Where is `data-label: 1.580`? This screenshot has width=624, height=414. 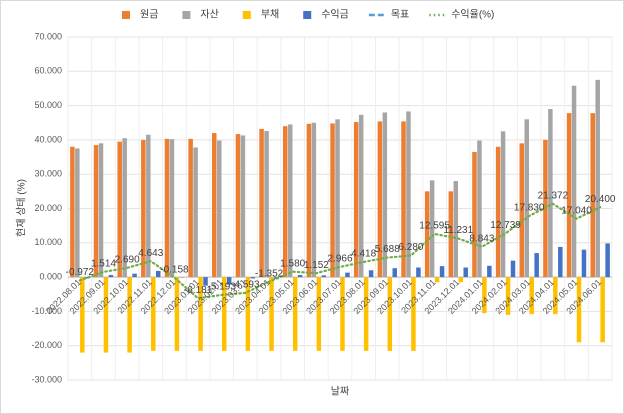 data-label: 1.580 is located at coordinates (292, 263).